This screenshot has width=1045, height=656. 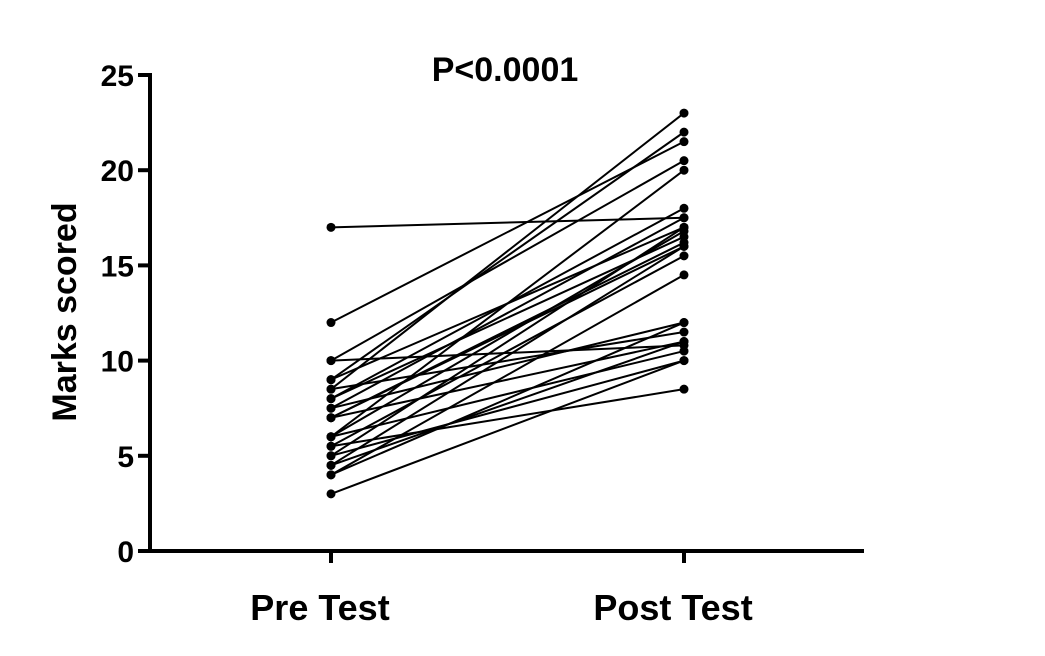 I want to click on y-tick-label-0: 0, so click(x=125, y=552).